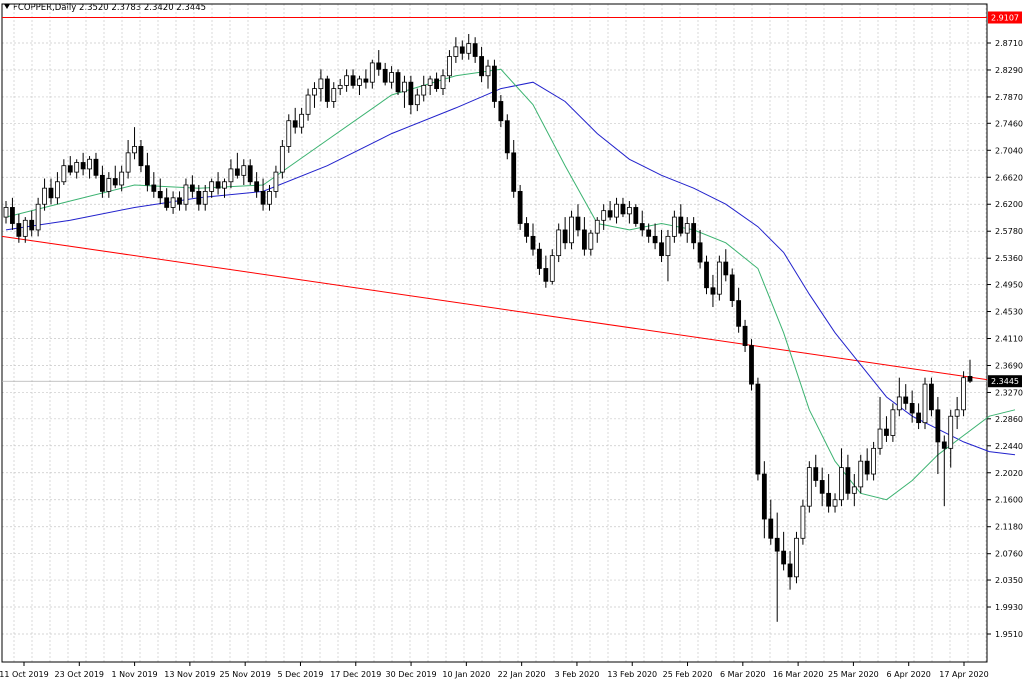 The height and width of the screenshot is (683, 1024). What do you see at coordinates (1009, 607) in the screenshot?
I see `y-tick-label: 1.9930` at bounding box center [1009, 607].